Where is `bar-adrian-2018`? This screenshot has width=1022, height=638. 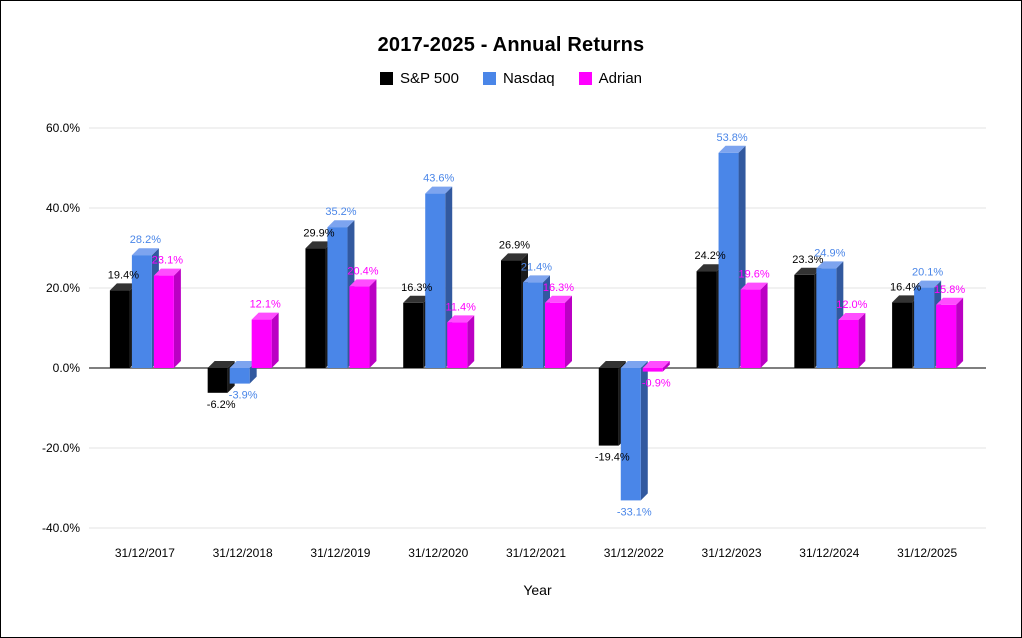
bar-adrian-2018 is located at coordinates (265, 340).